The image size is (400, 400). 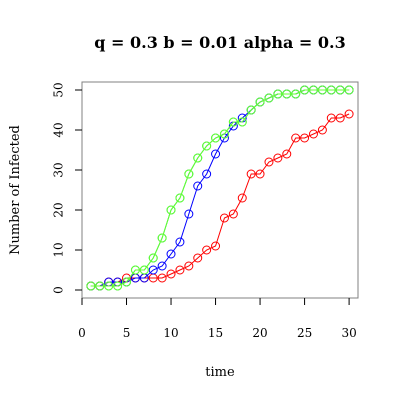 What do you see at coordinates (15, 190) in the screenshot?
I see `y-axis-label: Number of Infected` at bounding box center [15, 190].